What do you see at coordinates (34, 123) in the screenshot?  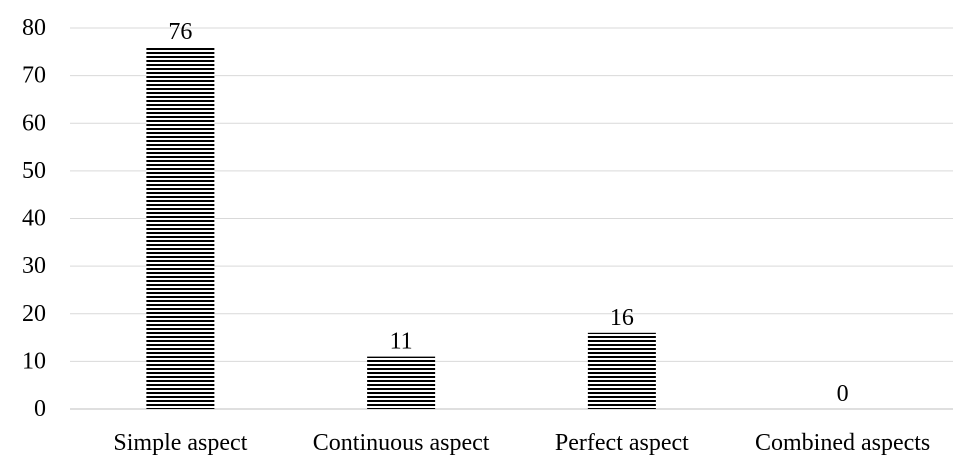 I see `y-tick-label: 60` at bounding box center [34, 123].